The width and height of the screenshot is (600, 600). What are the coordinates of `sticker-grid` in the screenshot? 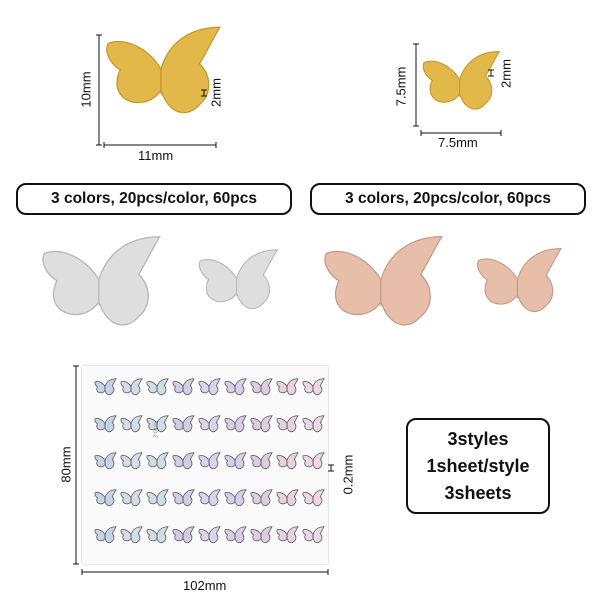 It's located at (209, 461).